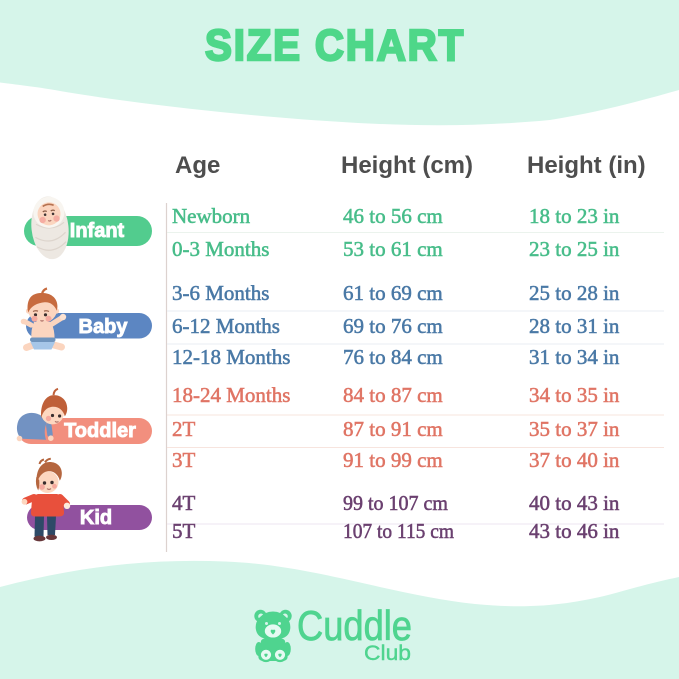 This screenshot has height=679, width=679. I want to click on svg-text: 5T, so click(184, 531).